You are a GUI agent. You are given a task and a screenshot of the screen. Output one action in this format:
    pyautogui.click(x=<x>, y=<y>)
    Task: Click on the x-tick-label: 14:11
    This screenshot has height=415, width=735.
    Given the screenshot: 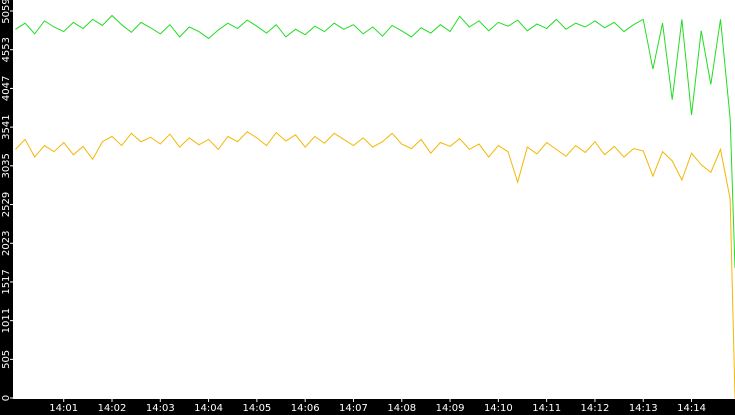 What is the action you would take?
    pyautogui.click(x=546, y=408)
    